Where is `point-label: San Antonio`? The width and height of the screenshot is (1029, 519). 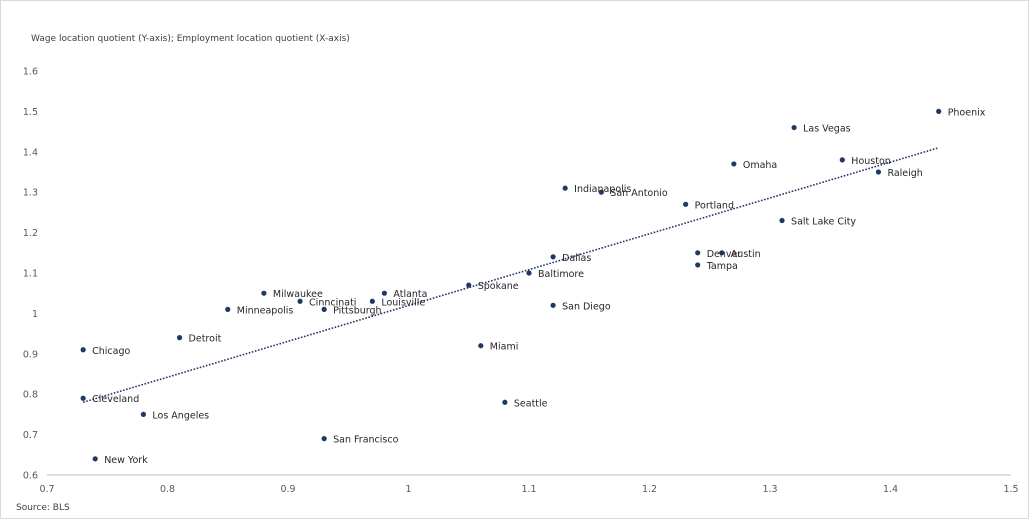
point-label: San Antonio is located at coordinates (639, 193).